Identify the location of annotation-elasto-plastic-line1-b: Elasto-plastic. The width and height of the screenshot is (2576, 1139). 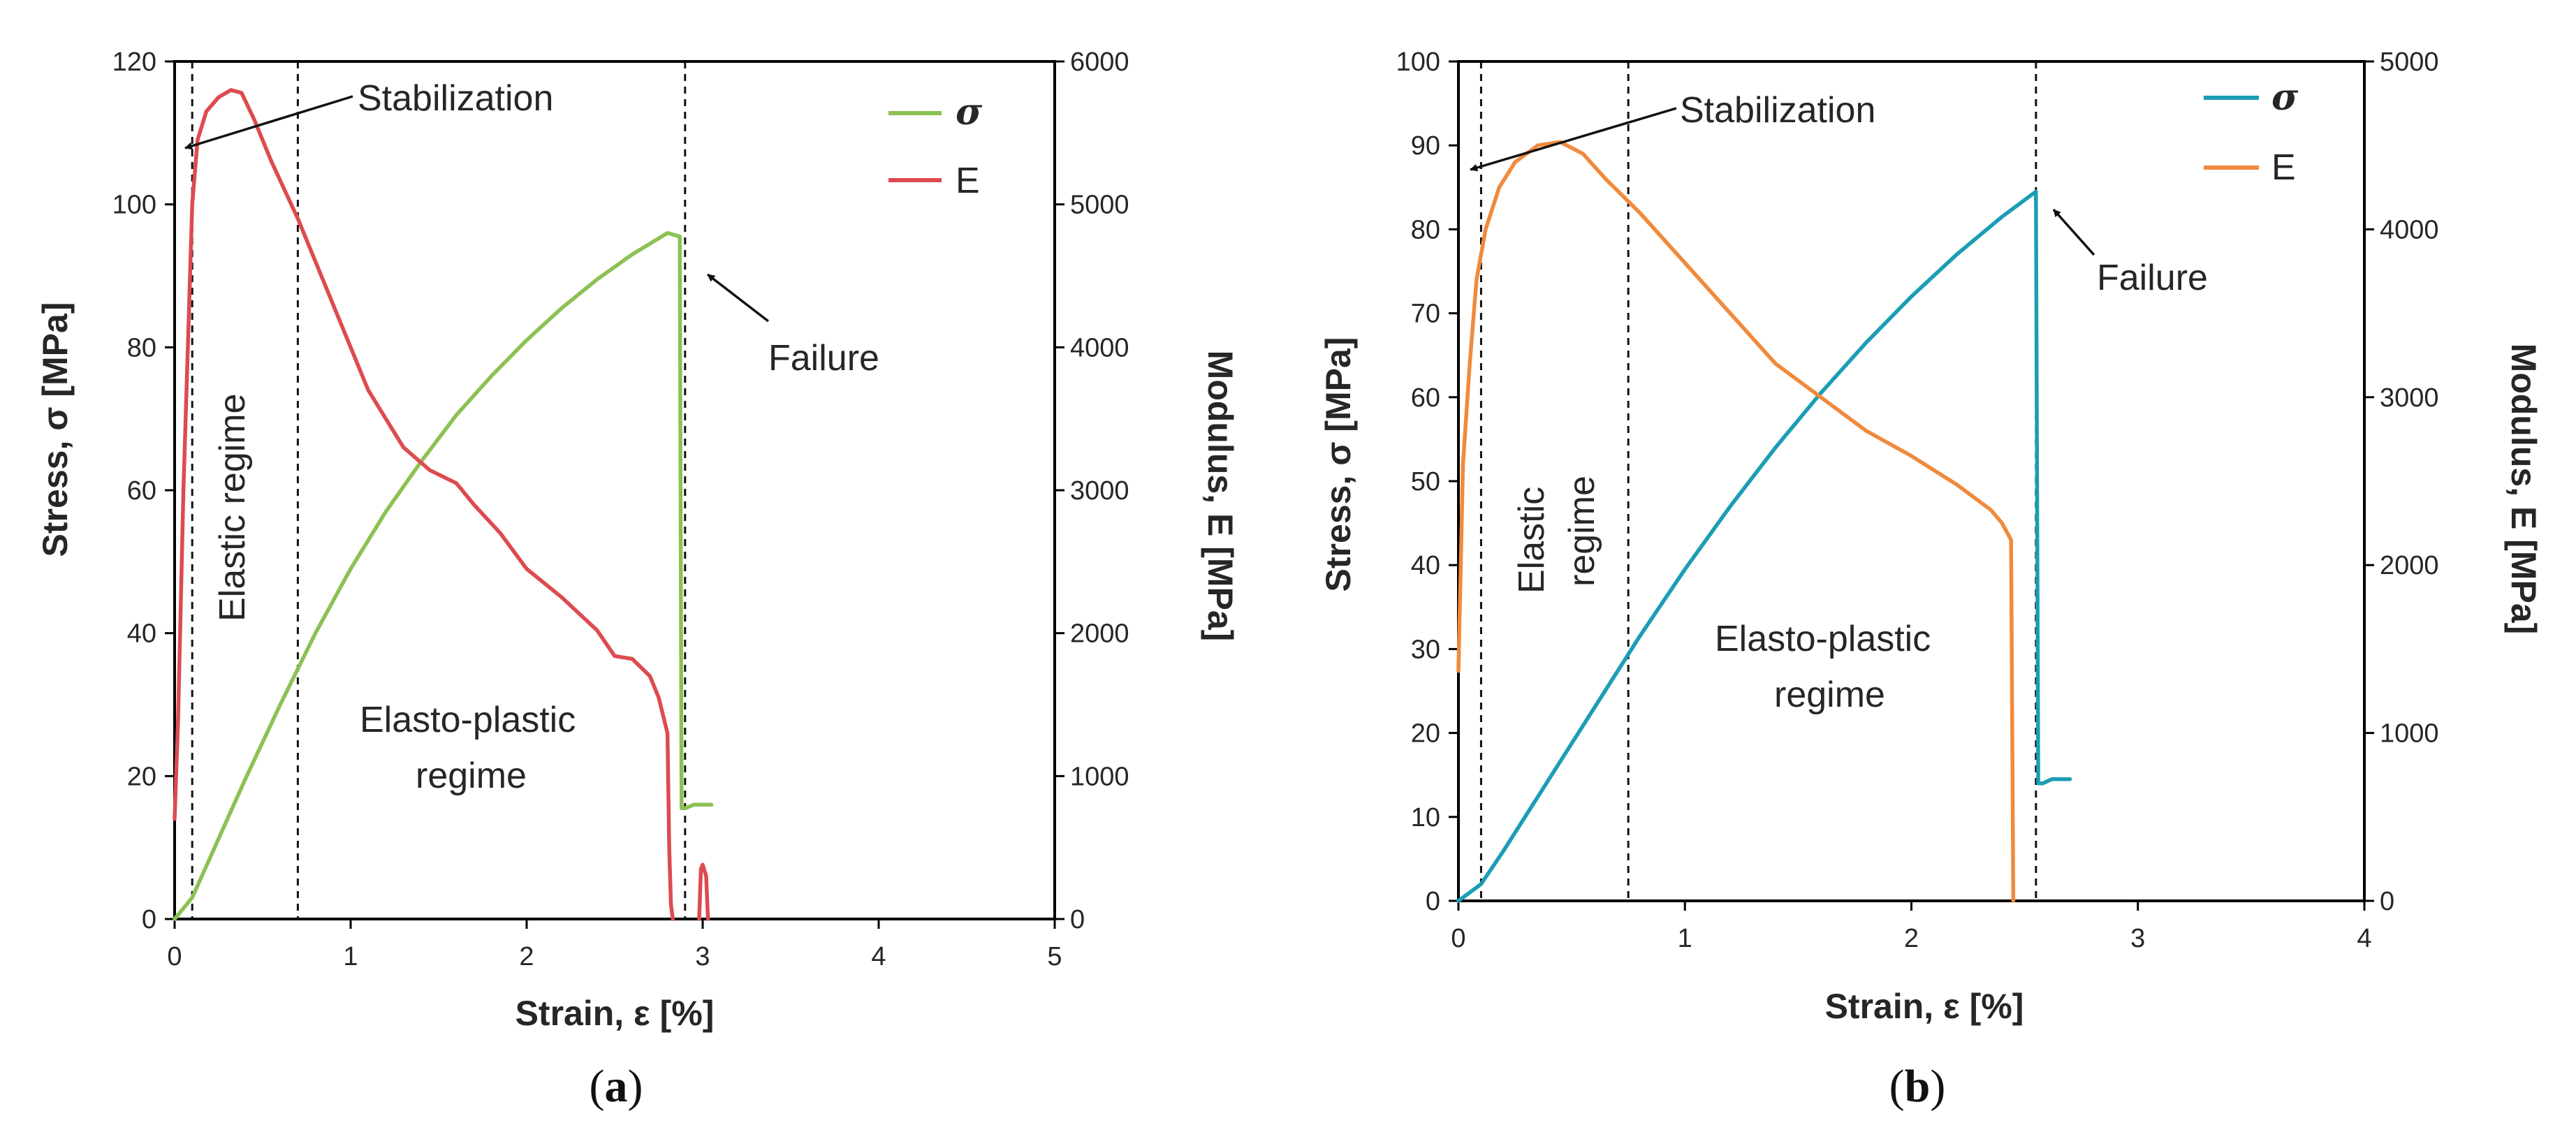
(1823, 639).